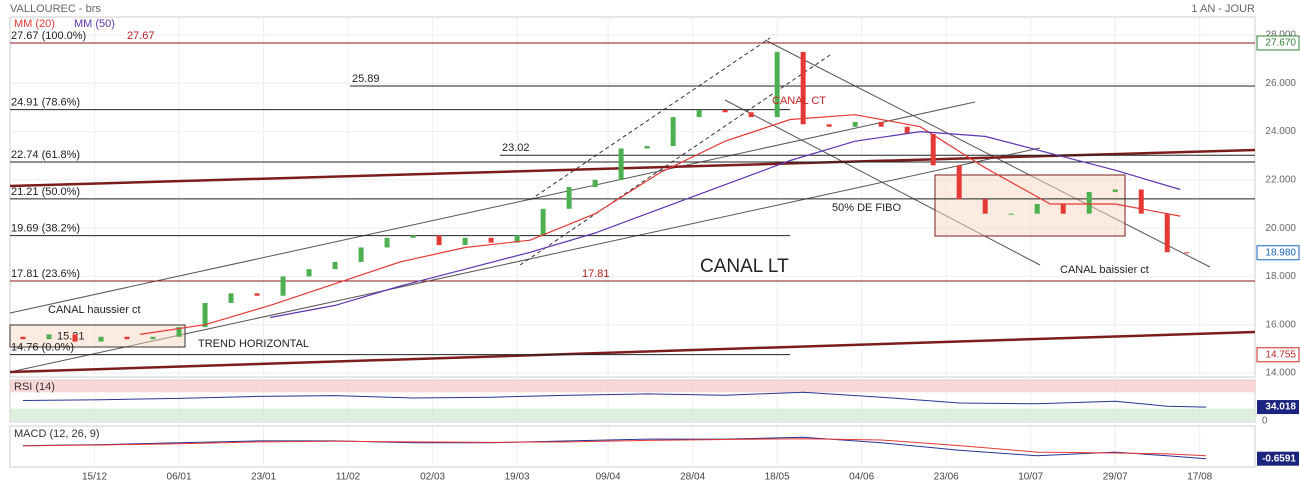 The height and width of the screenshot is (491, 1300). Describe the element at coordinates (692, 477) in the screenshot. I see `x-tick-label: 28/04` at that location.